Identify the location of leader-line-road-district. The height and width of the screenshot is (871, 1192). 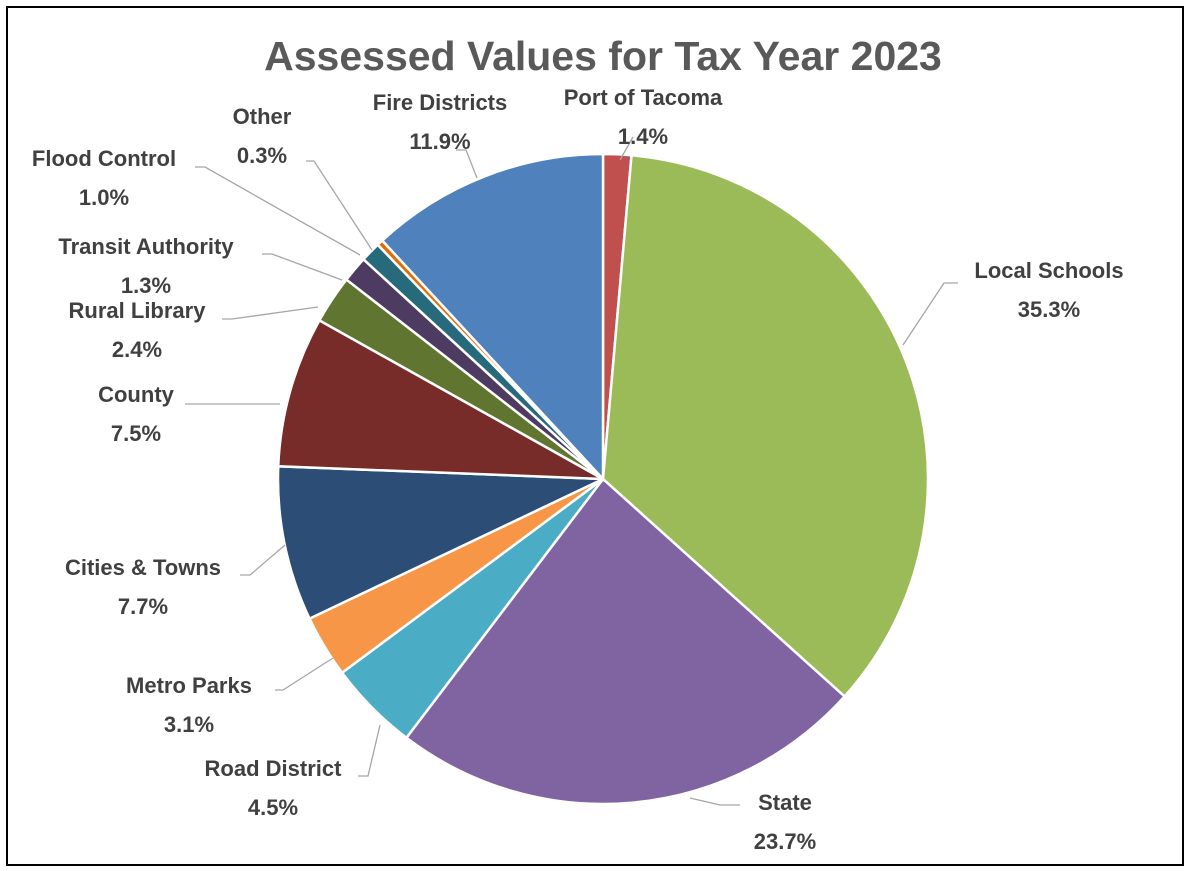
(369, 750).